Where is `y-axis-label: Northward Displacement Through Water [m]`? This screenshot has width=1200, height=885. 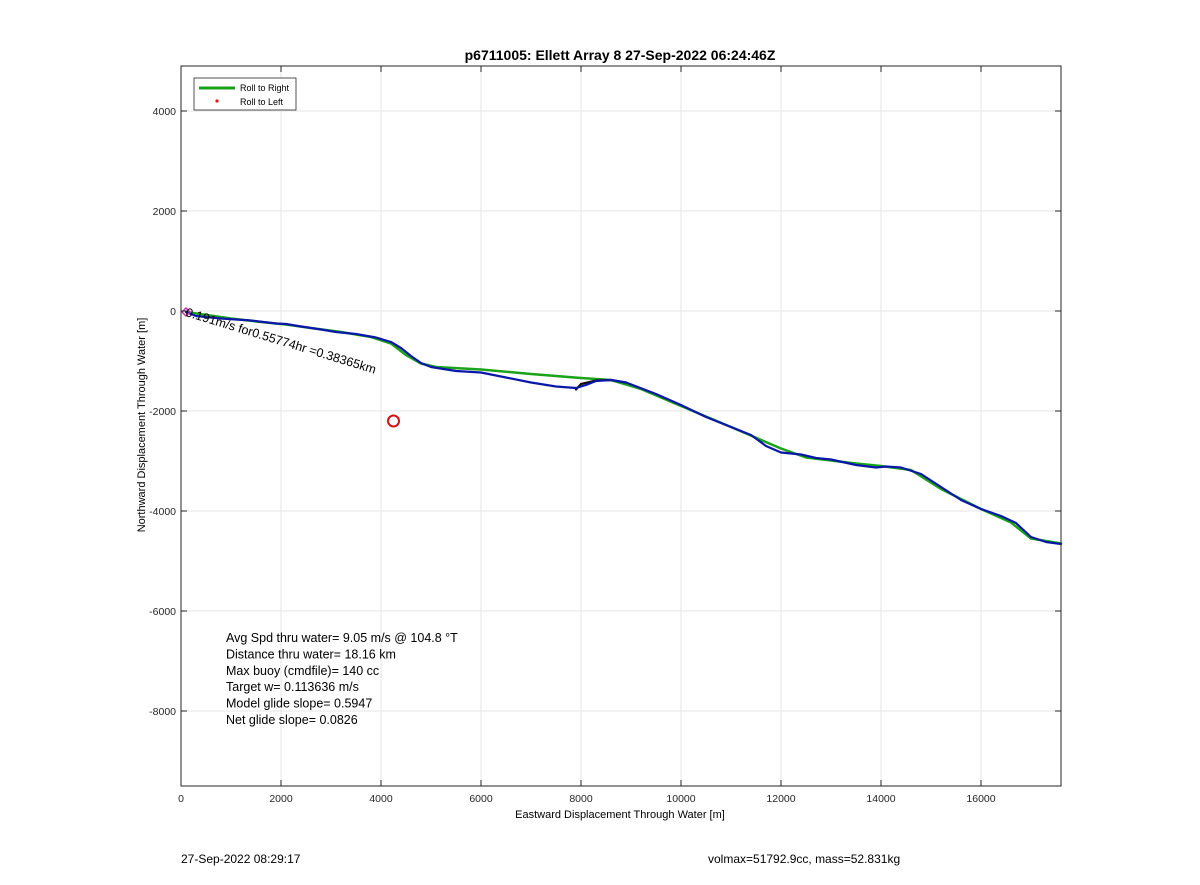 y-axis-label: Northward Displacement Through Water [m] is located at coordinates (142, 425).